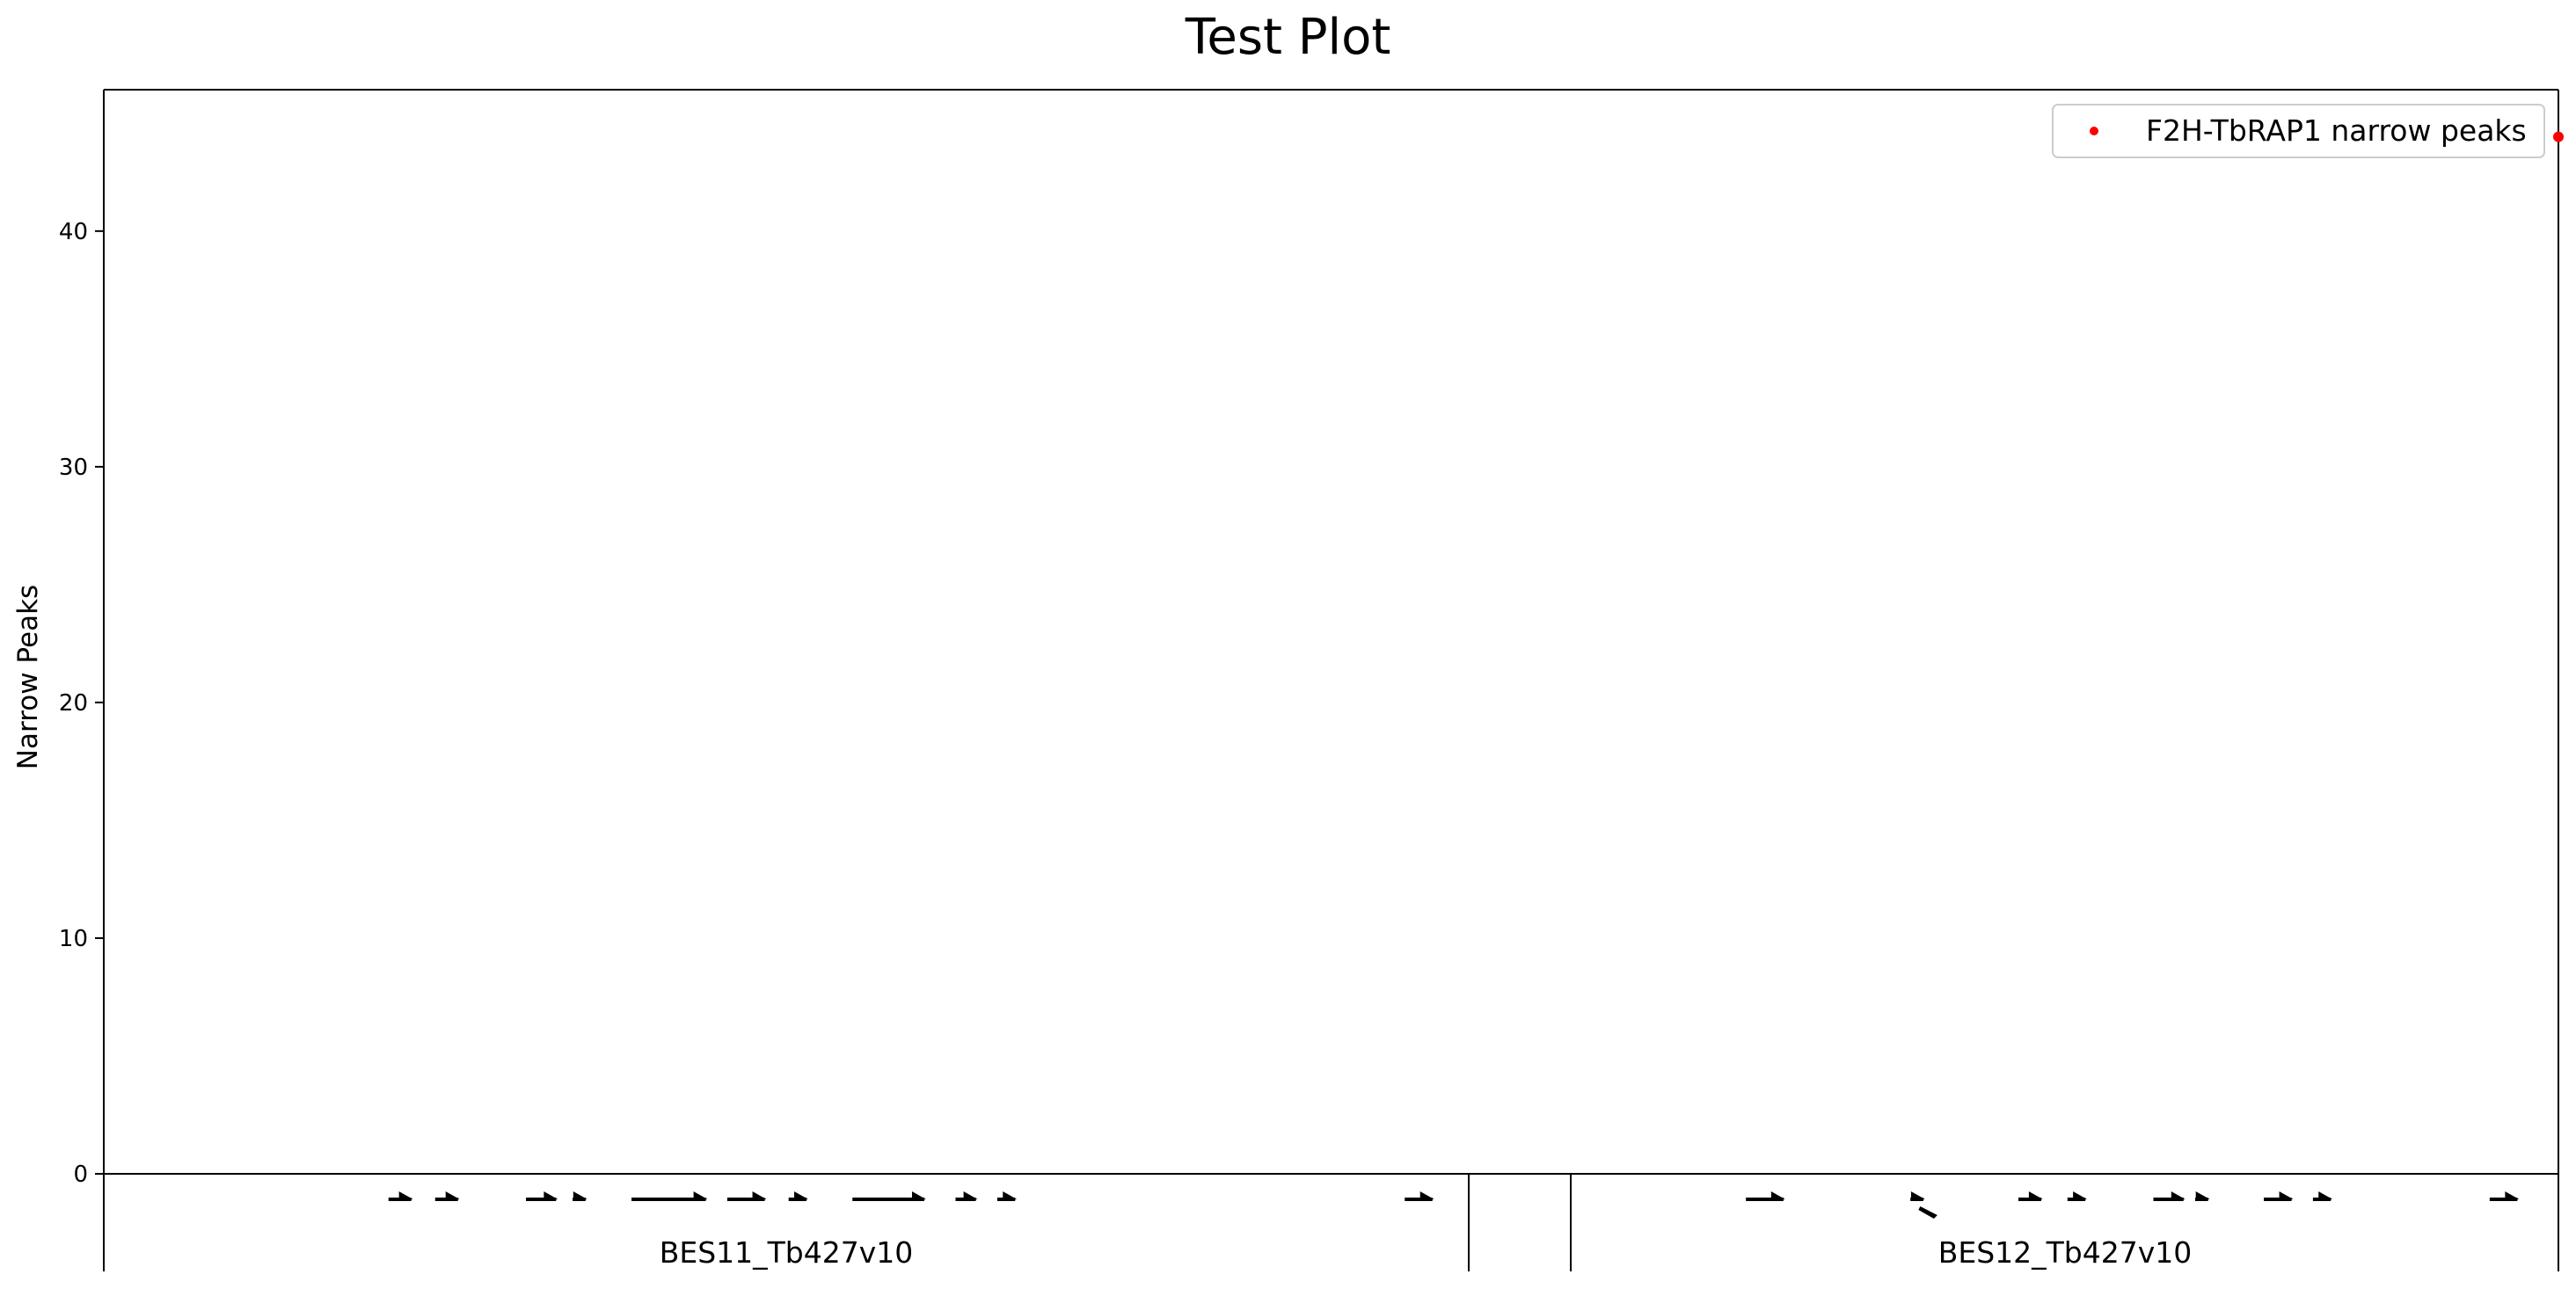 This screenshot has height=1289, width=2576. Describe the element at coordinates (2336, 130) in the screenshot. I see `legend-label: F2H-TbRAP1 narrow peaks` at that location.